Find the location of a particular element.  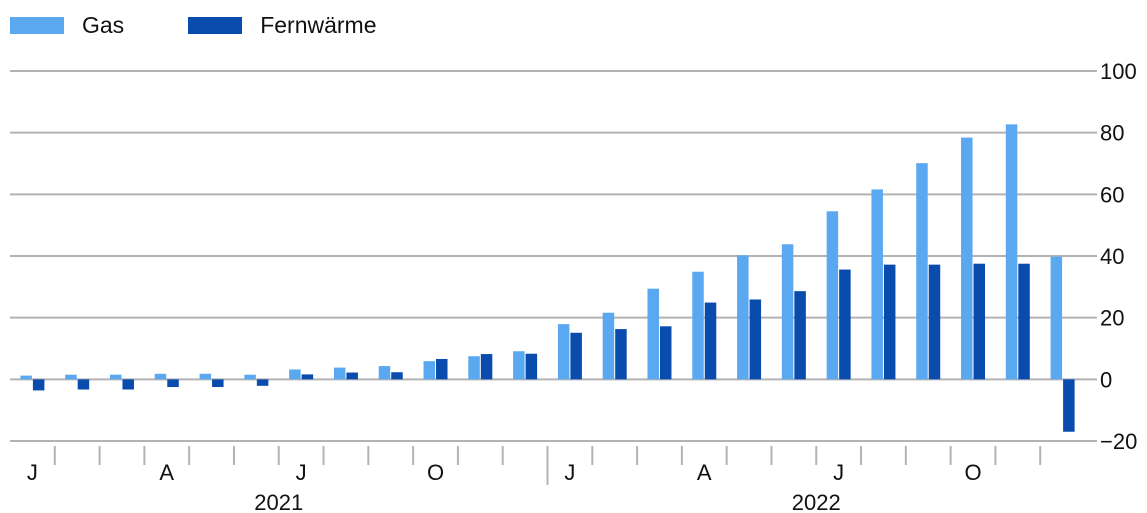

y-tick-label: 80 is located at coordinates (1112, 133).